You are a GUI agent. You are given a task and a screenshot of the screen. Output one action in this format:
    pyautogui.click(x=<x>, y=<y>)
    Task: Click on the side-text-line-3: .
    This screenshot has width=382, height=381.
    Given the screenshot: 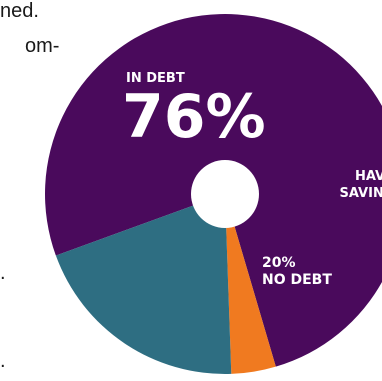 What is the action you would take?
    pyautogui.click(x=3, y=273)
    